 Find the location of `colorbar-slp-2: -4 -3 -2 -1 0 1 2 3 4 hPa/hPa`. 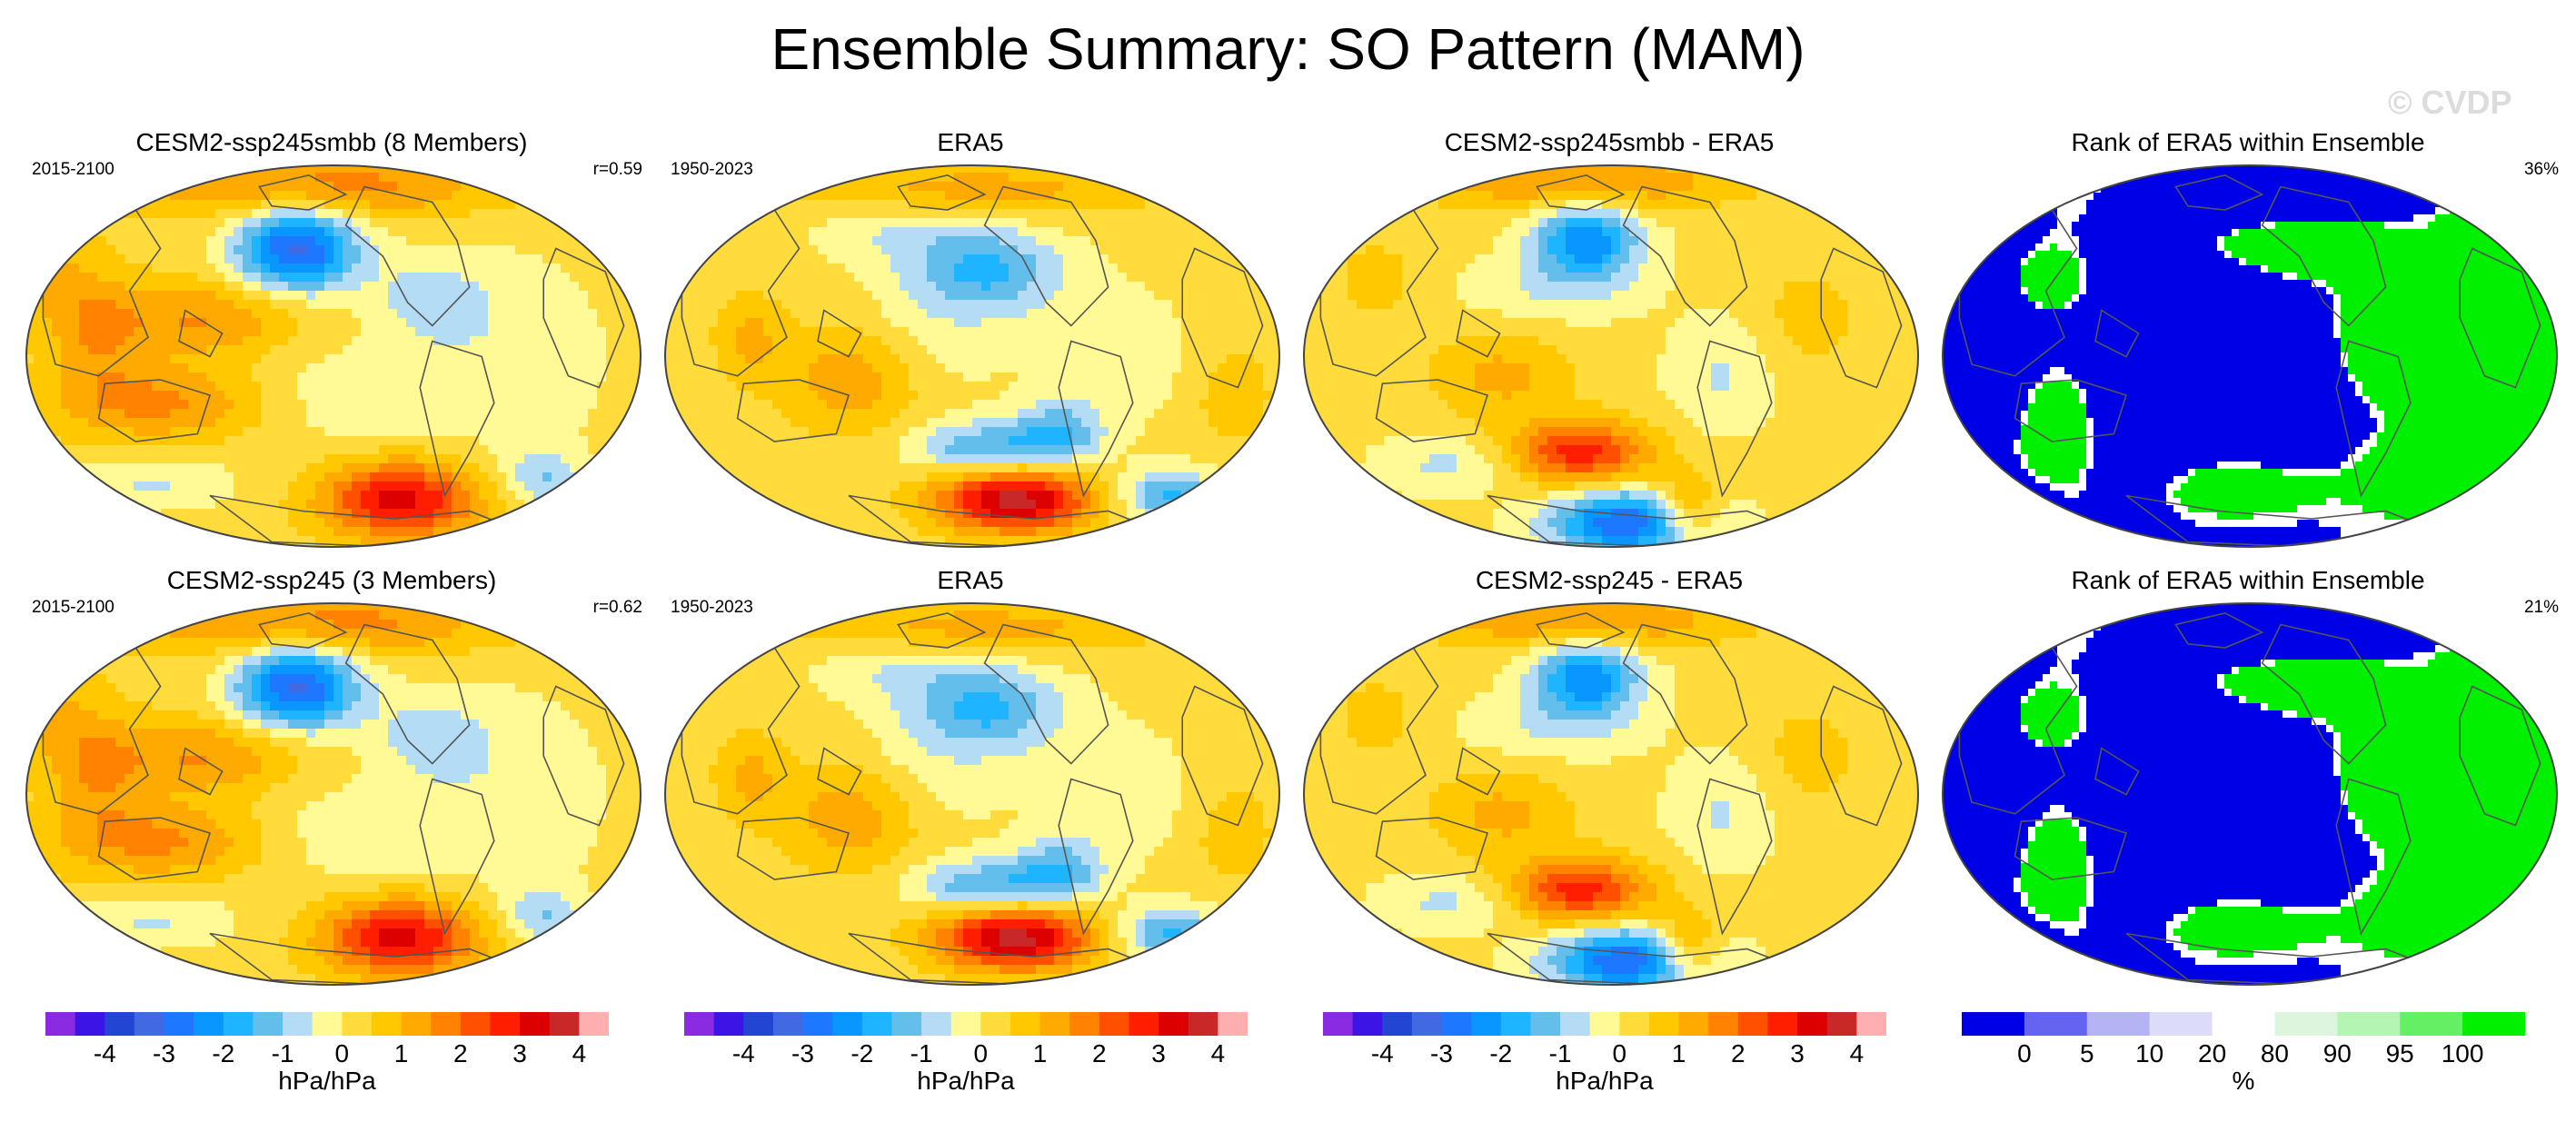

colorbar-slp-2: -4 -3 -2 -1 0 1 2 3 4 hPa/hPa is located at coordinates (966, 1062).